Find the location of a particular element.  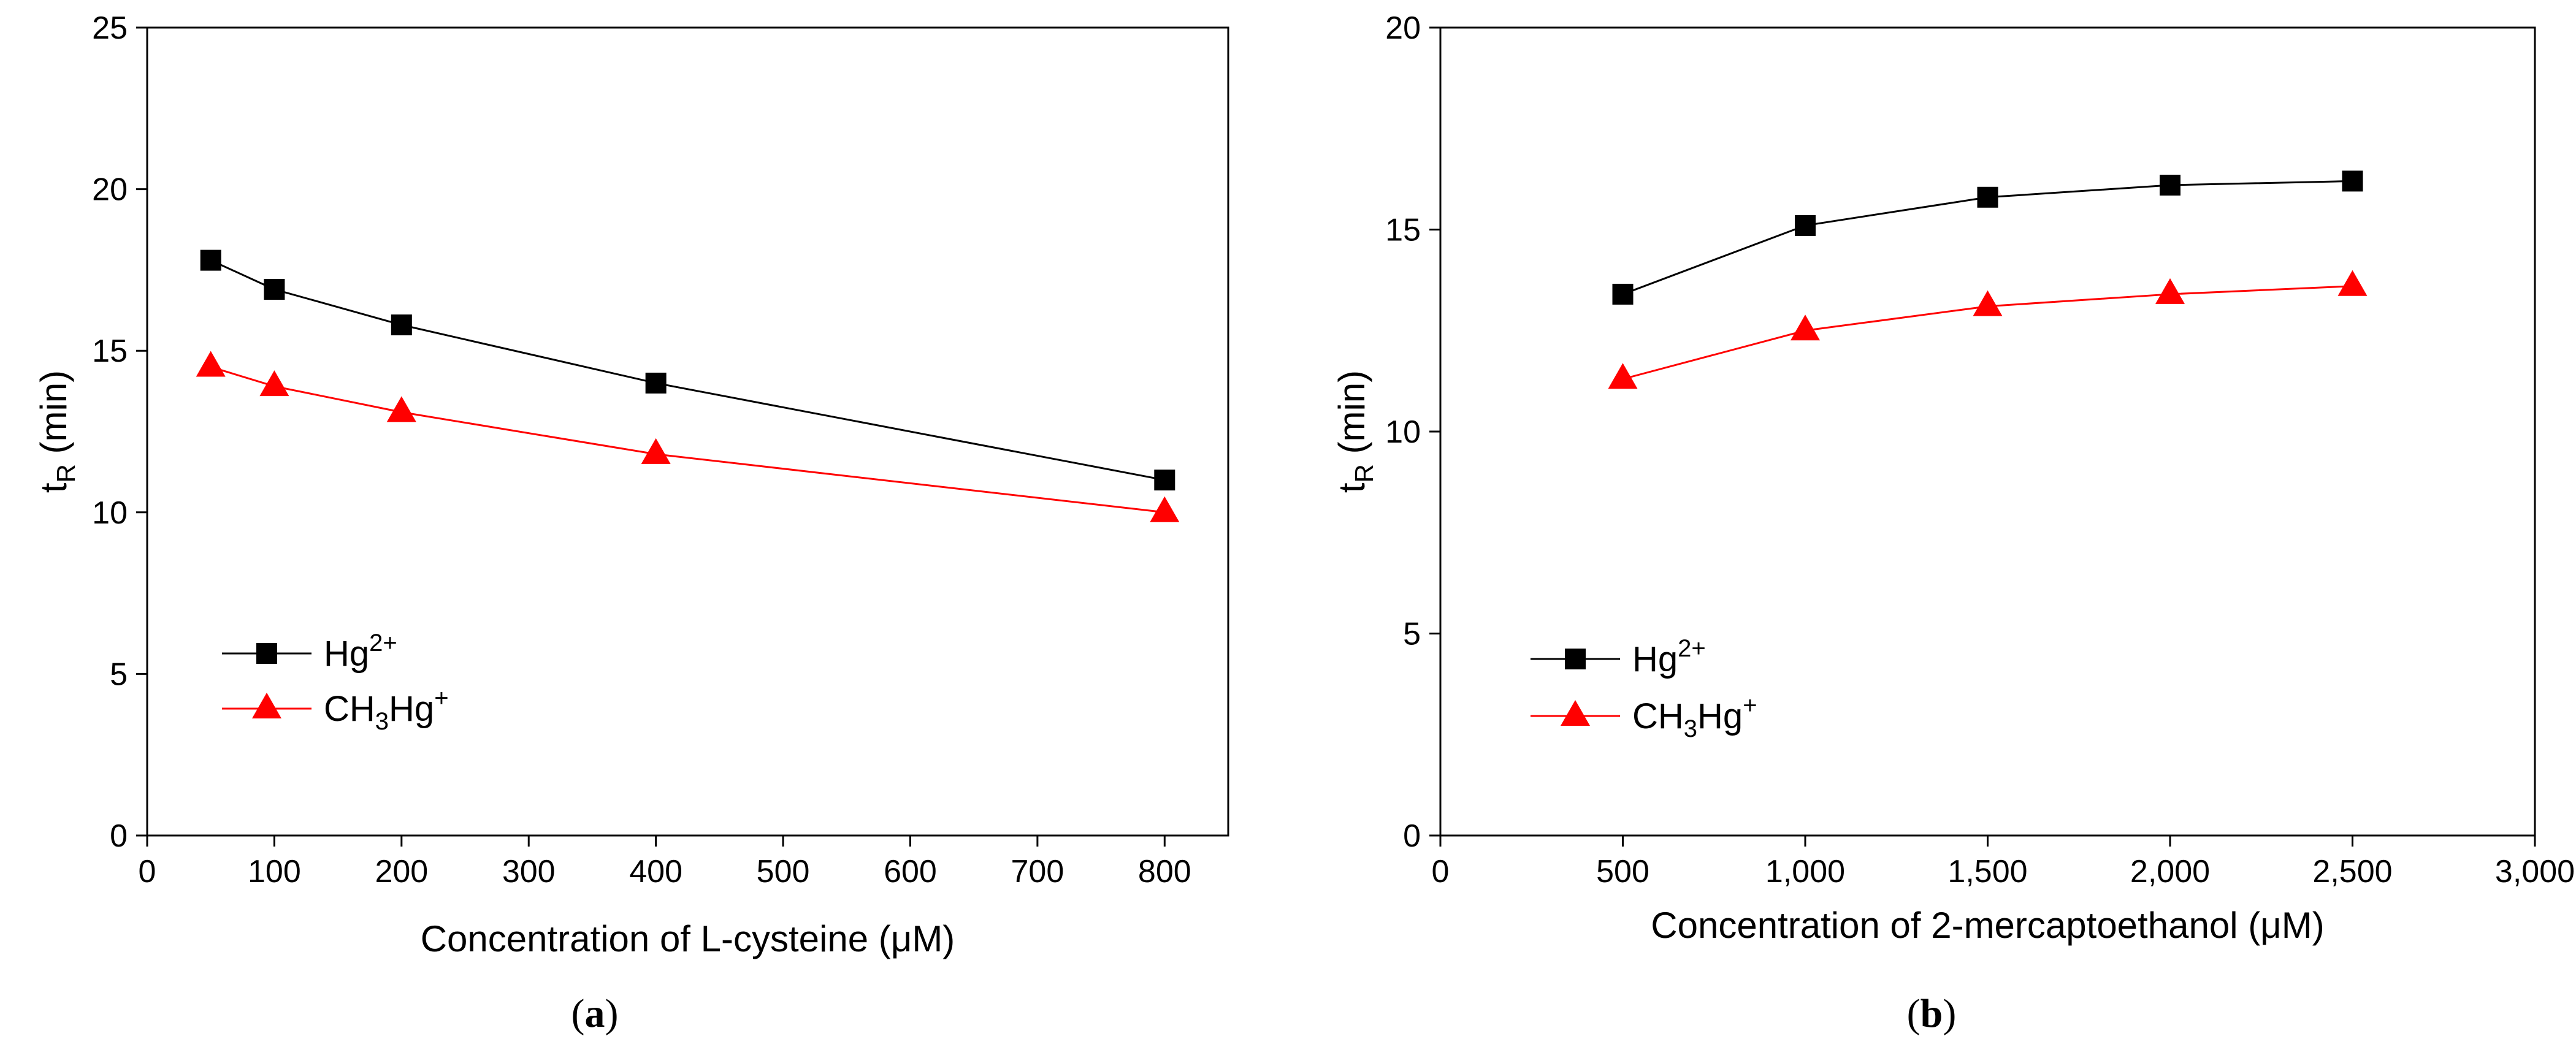

x-axis-title: Concentration of 2-mercaptoethanol (μM) is located at coordinates (1987, 925).